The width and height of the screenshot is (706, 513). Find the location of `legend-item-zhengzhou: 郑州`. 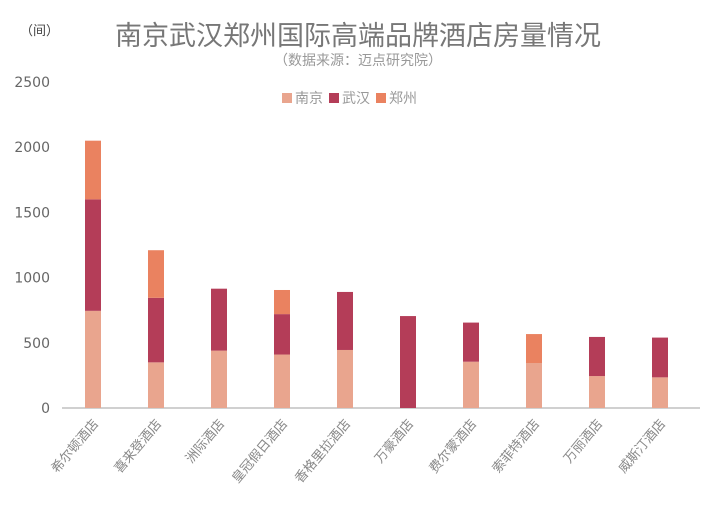

legend-item-zhengzhou: 郑州 is located at coordinates (396, 98).